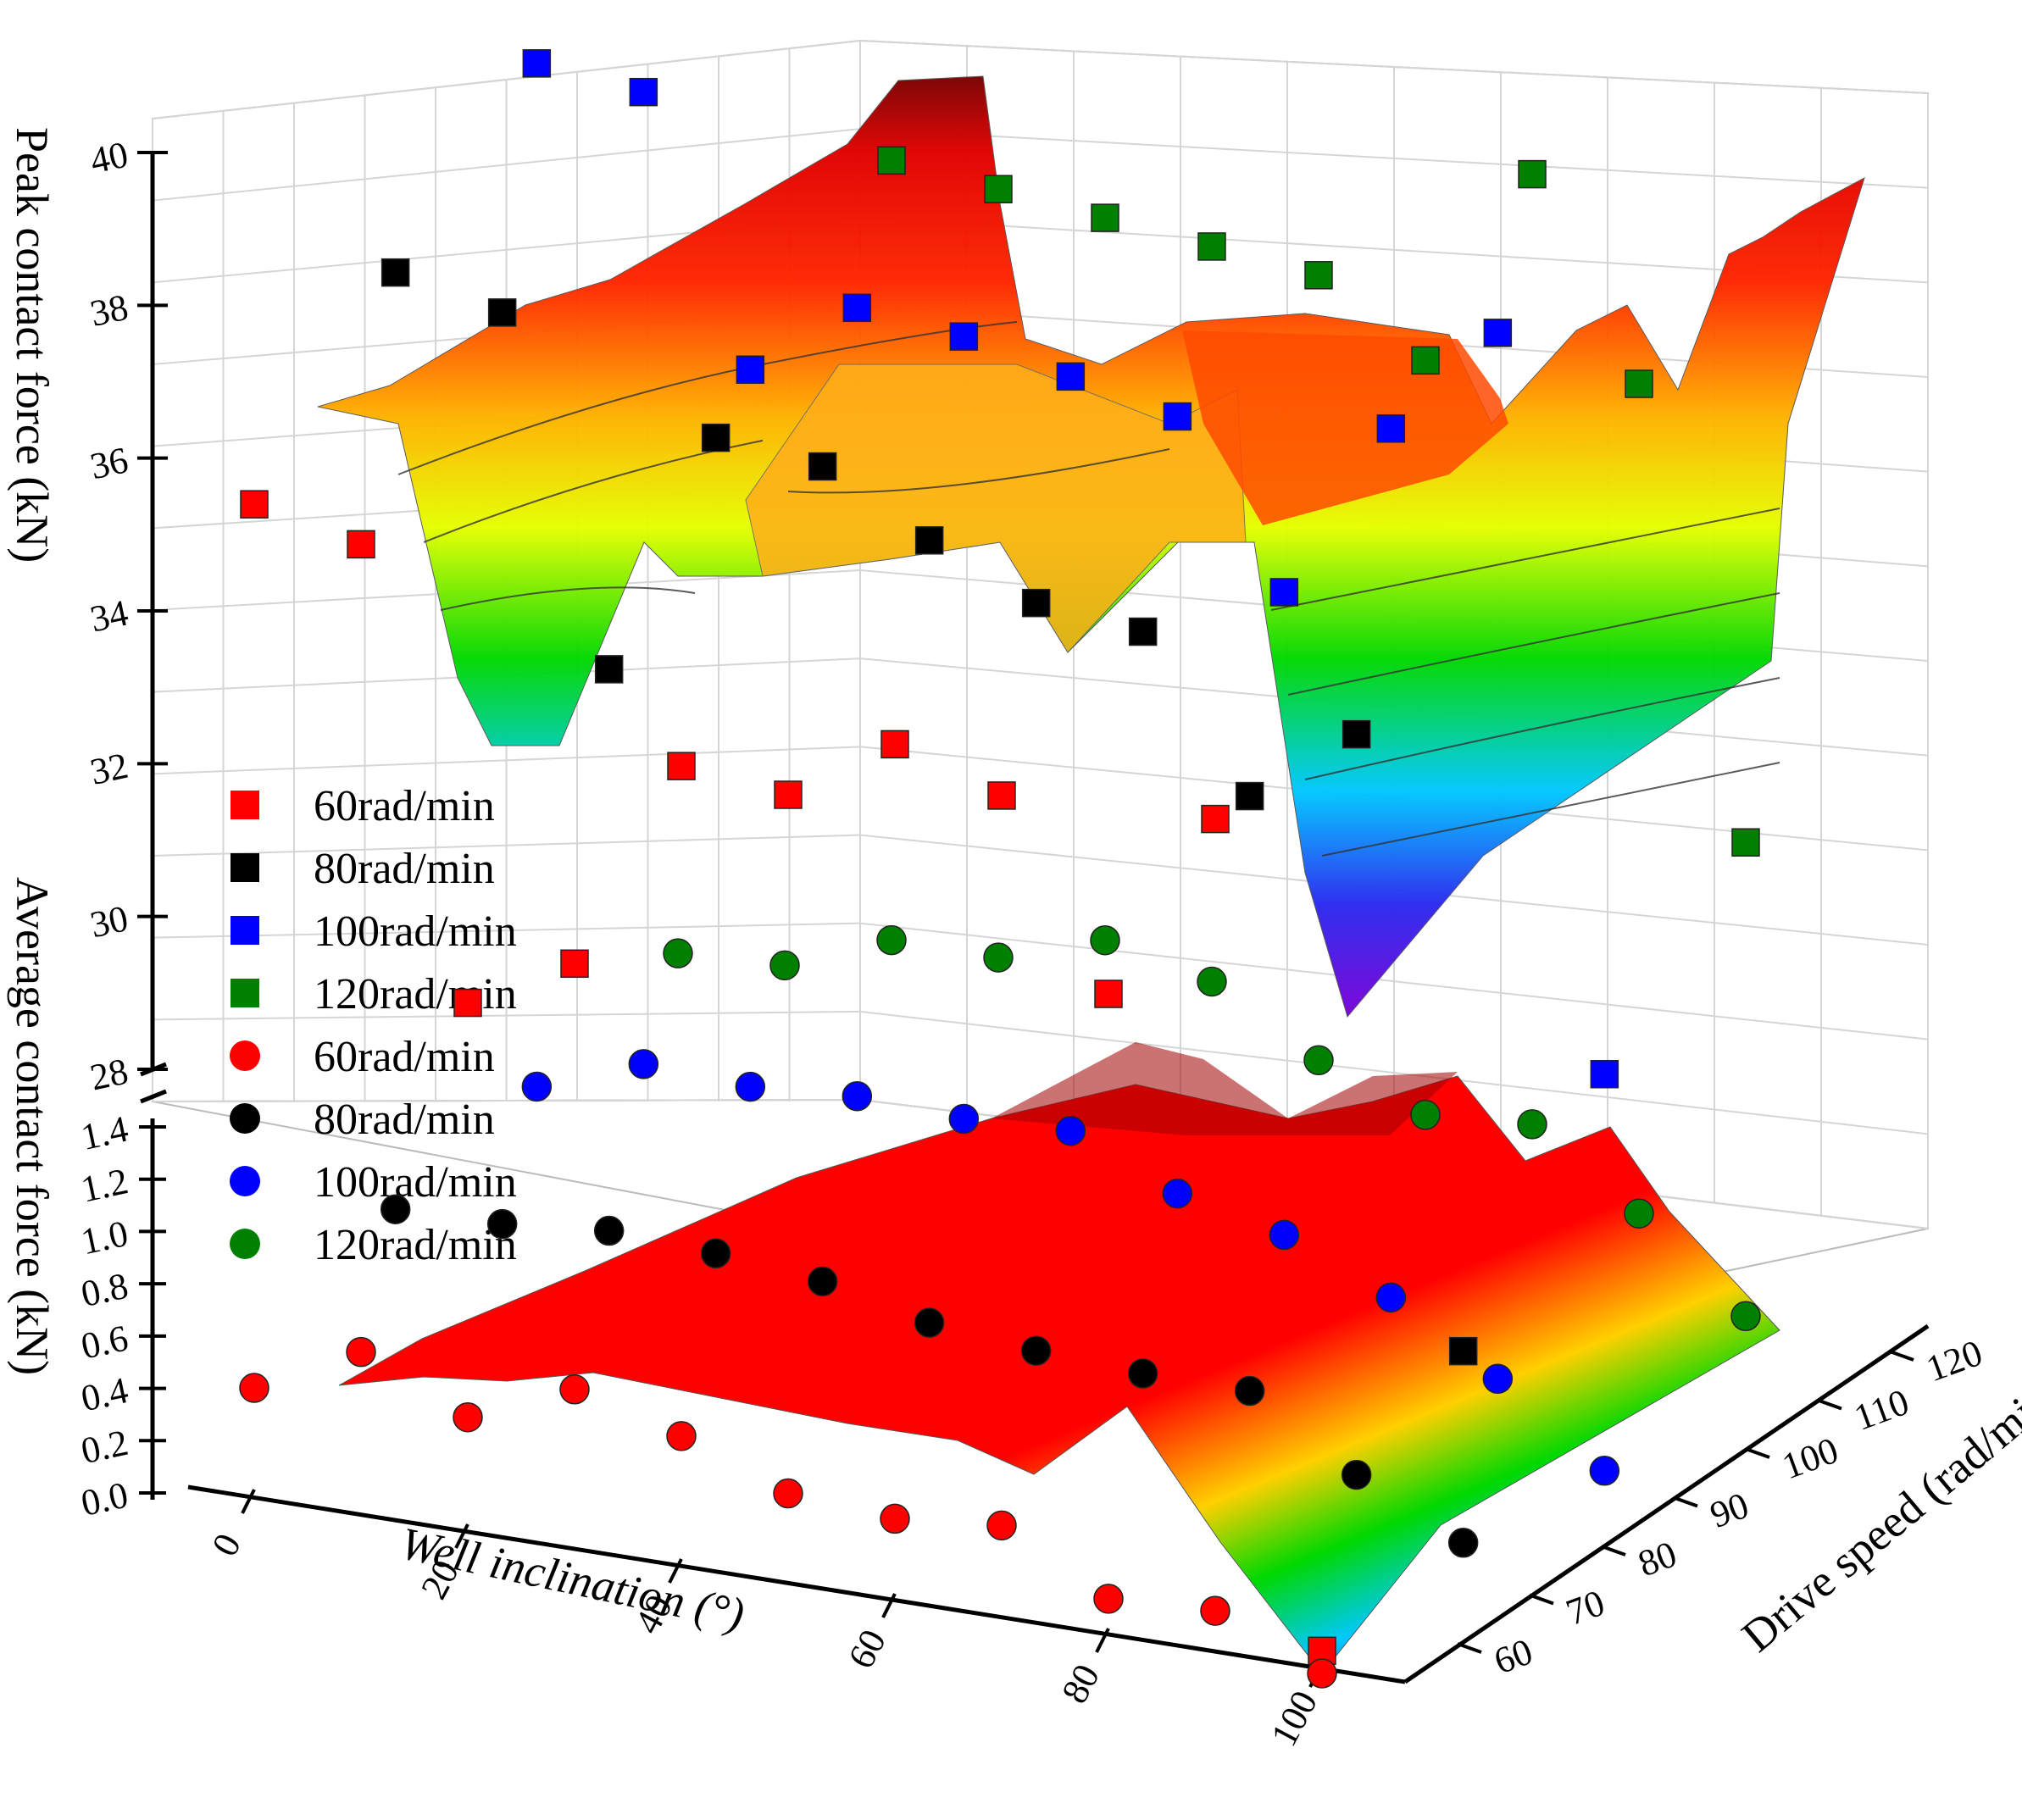  What do you see at coordinates (1294, 1718) in the screenshot?
I see `x-tick-label: 100` at bounding box center [1294, 1718].